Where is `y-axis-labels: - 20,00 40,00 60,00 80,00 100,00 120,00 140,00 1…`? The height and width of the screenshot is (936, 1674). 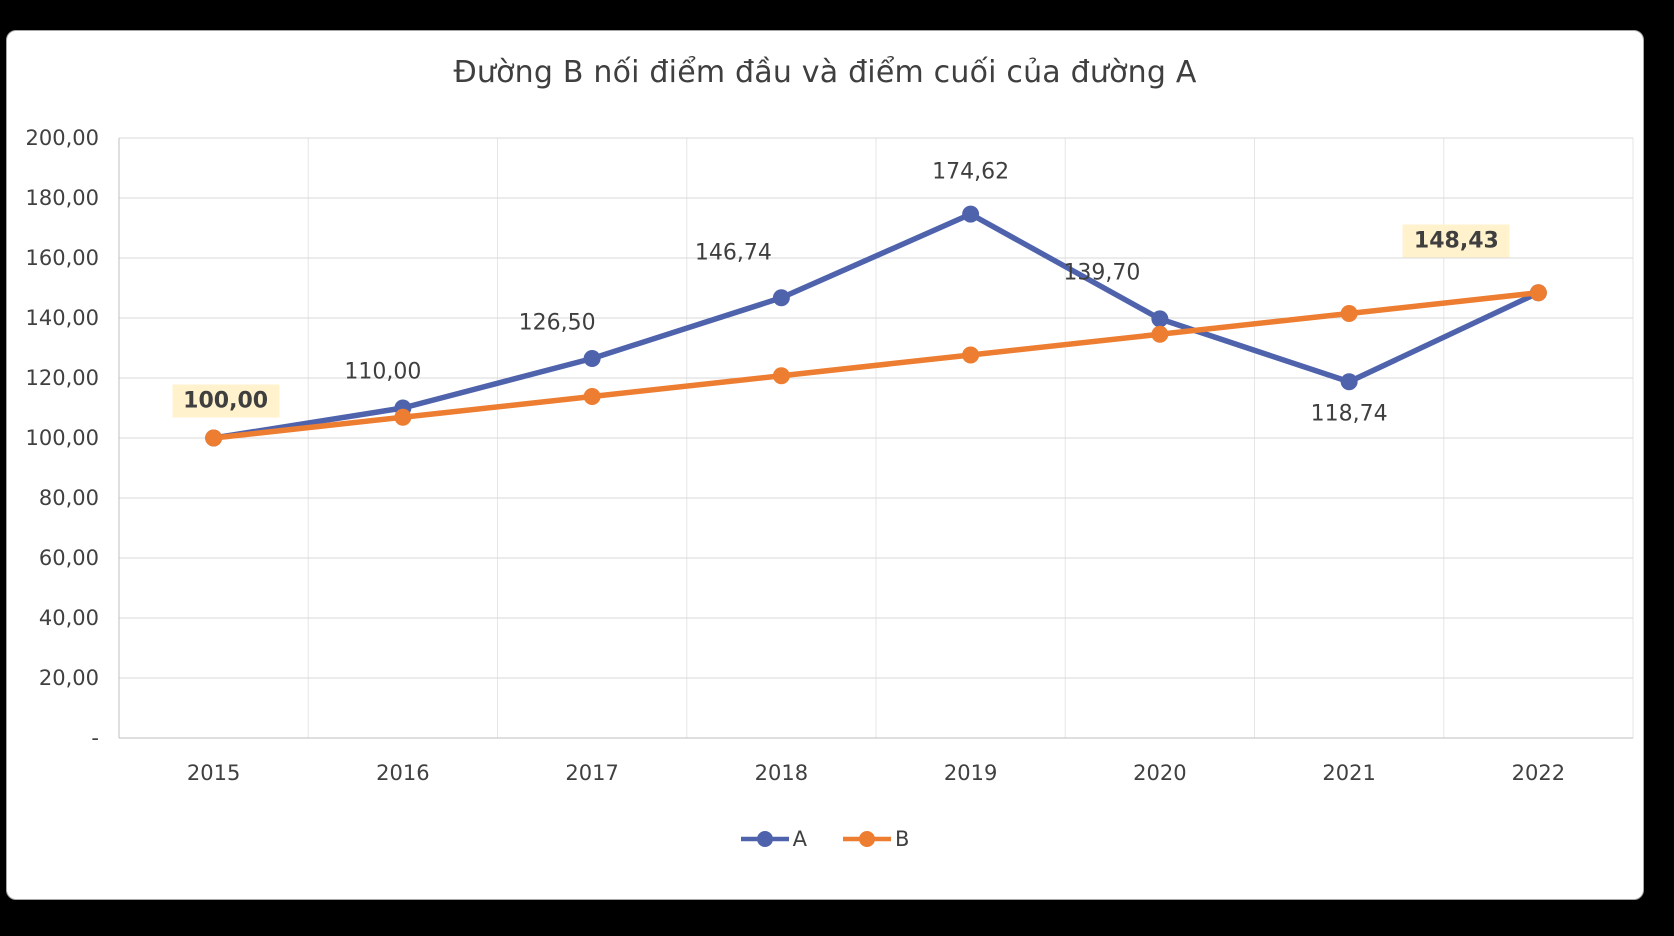 y-axis-labels: - 20,00 40,00 60,00 80,00 100,00 120,00 140,00 1… is located at coordinates (57, 438).